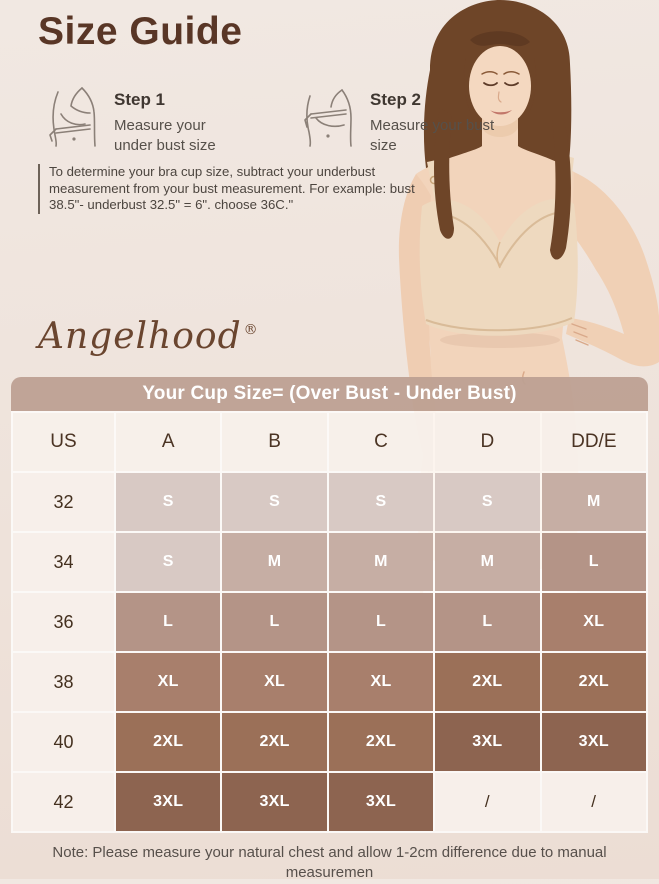 The image size is (659, 884). What do you see at coordinates (251, 330) in the screenshot?
I see `registered-mark: ®` at bounding box center [251, 330].